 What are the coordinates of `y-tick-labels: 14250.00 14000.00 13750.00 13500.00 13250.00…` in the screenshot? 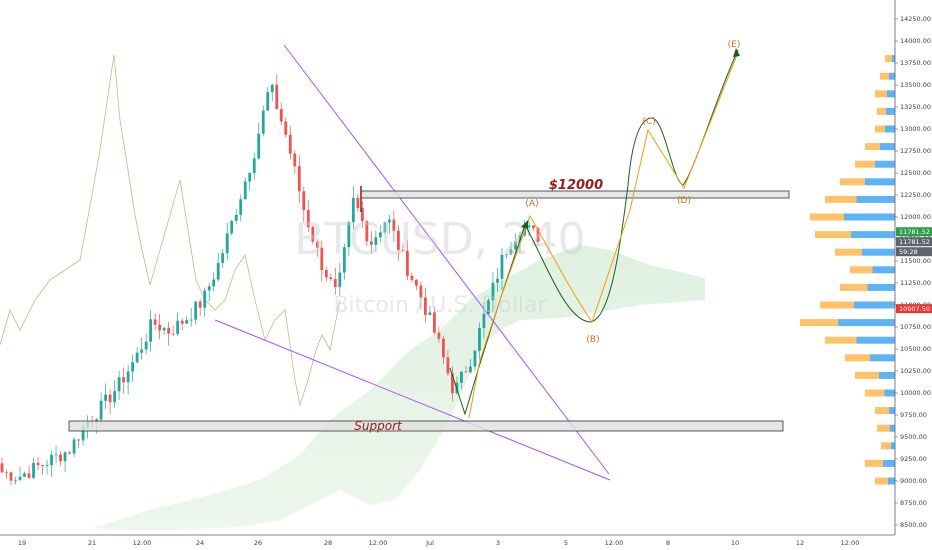 It's located at (913, 272).